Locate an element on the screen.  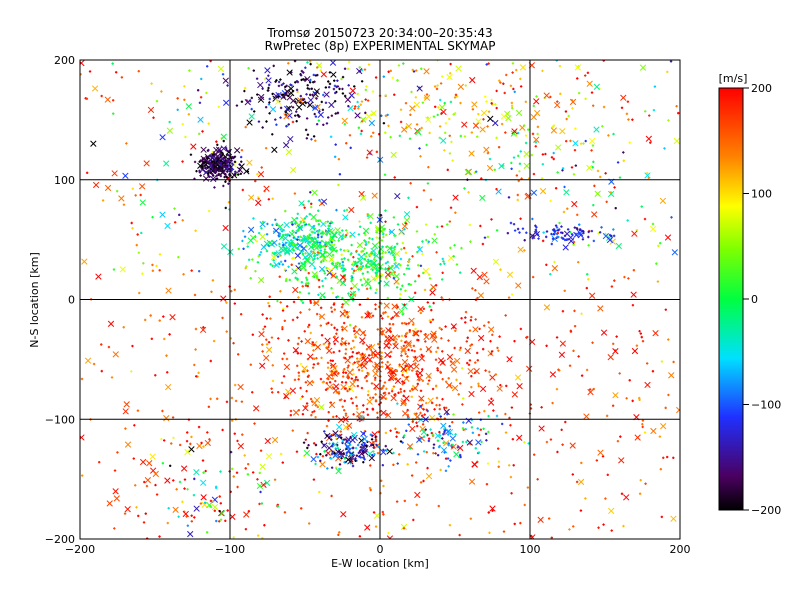
y-axis-label: N-S location [km] is located at coordinates (34, 300).